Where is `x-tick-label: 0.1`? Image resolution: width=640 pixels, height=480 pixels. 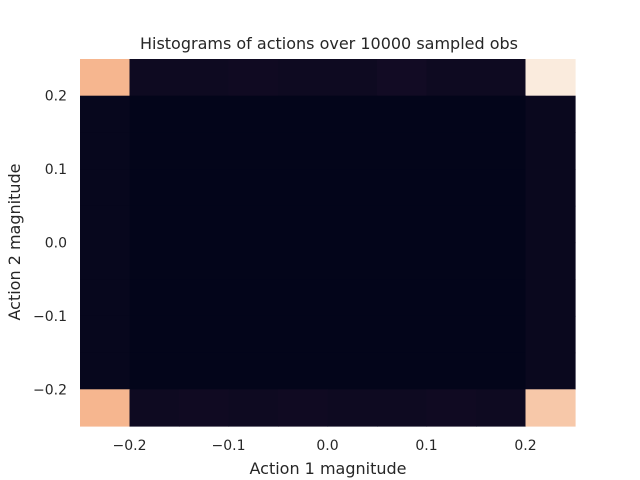 x-tick-label: 0.1 is located at coordinates (426, 446).